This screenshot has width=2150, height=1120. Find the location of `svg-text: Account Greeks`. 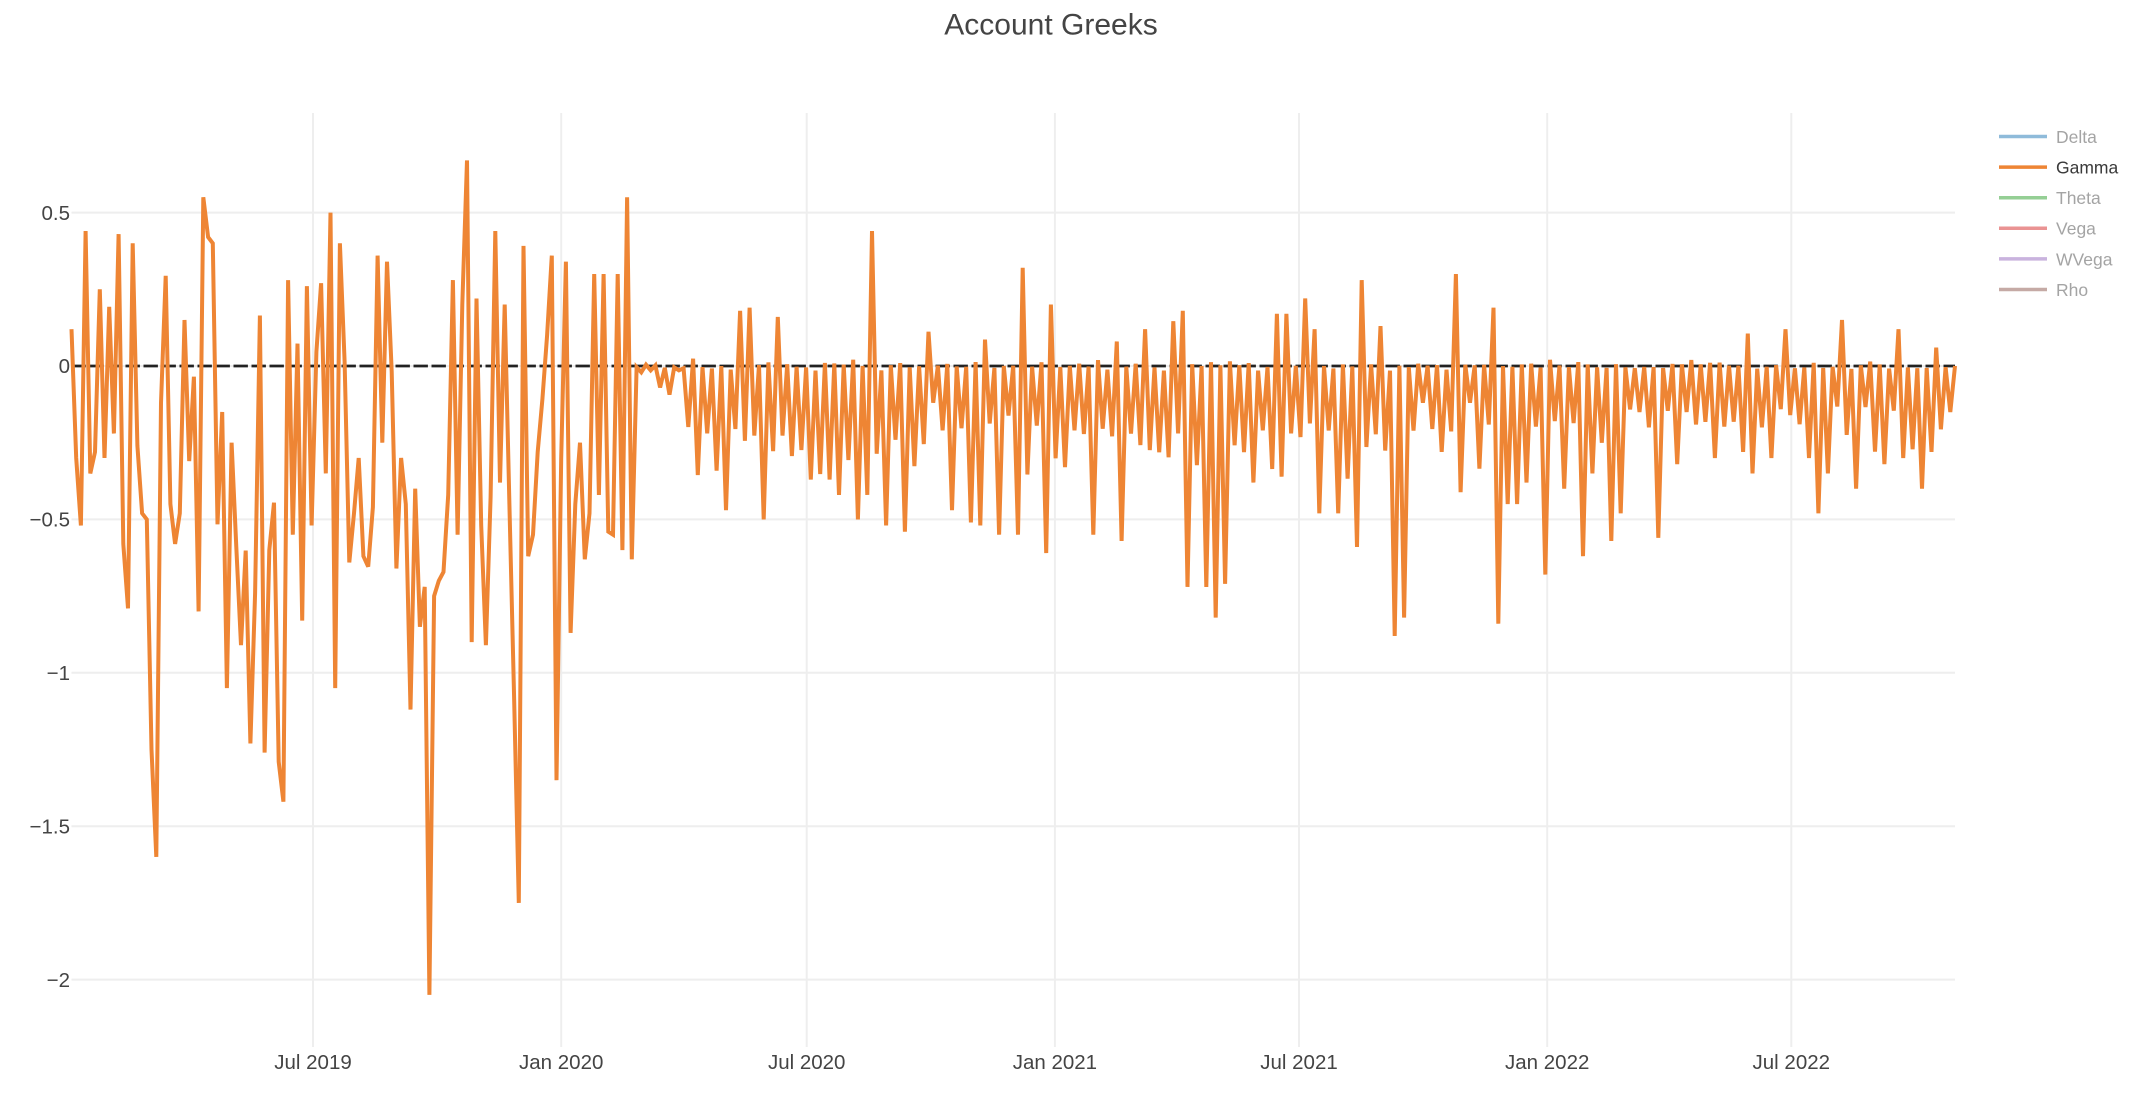

svg-text: Account Greeks is located at coordinates (1050, 25).